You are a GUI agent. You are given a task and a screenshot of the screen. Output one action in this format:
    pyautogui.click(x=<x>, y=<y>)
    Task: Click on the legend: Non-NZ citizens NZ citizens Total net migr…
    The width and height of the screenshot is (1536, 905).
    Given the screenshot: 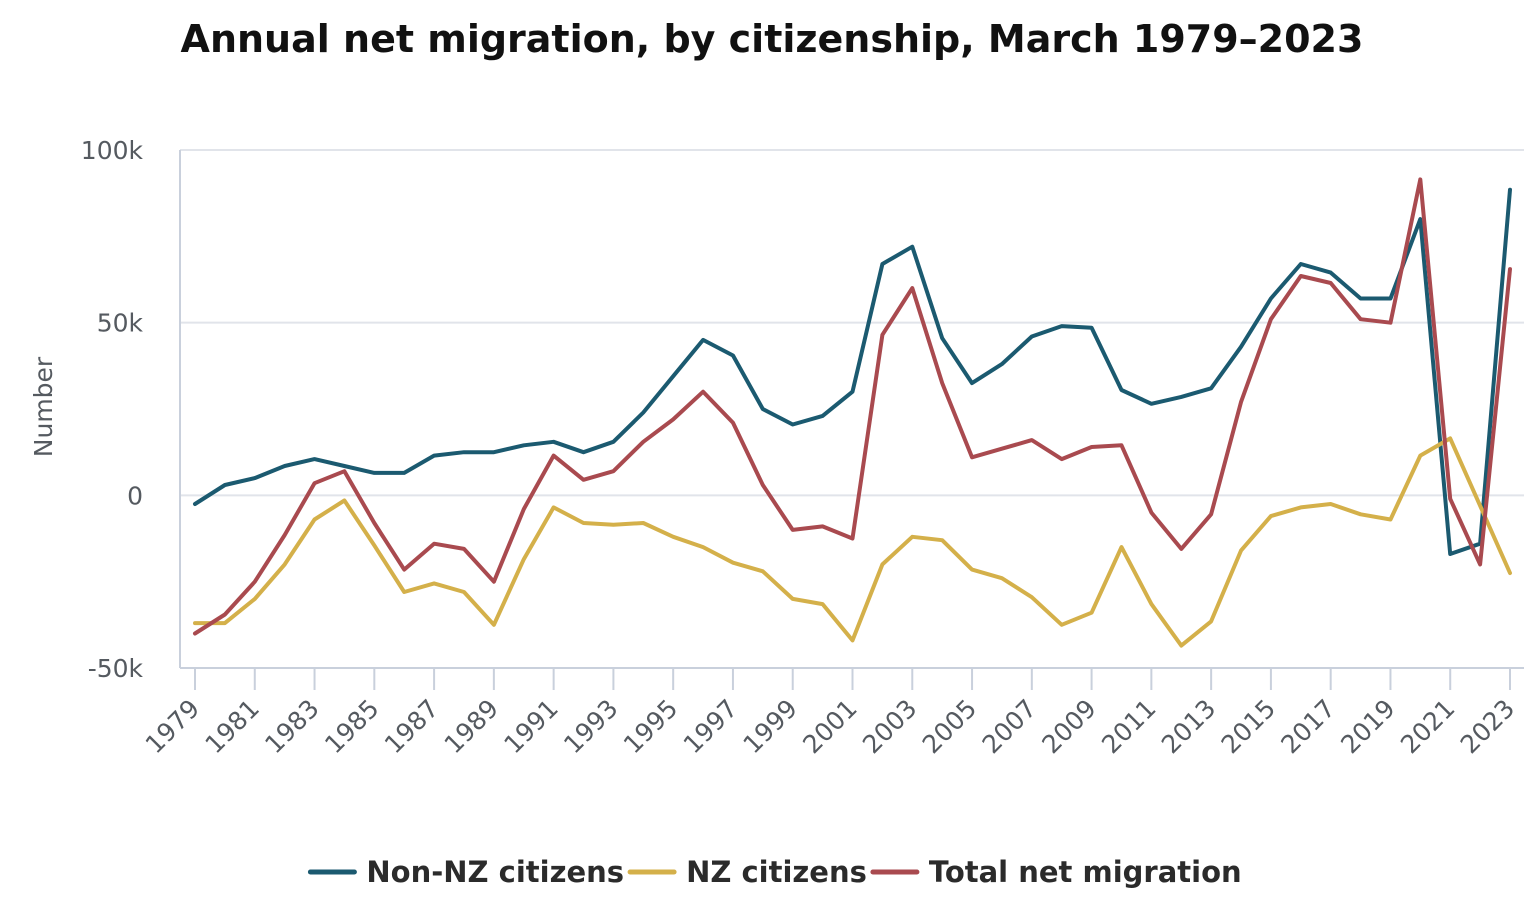 What is the action you would take?
    pyautogui.click(x=774, y=872)
    